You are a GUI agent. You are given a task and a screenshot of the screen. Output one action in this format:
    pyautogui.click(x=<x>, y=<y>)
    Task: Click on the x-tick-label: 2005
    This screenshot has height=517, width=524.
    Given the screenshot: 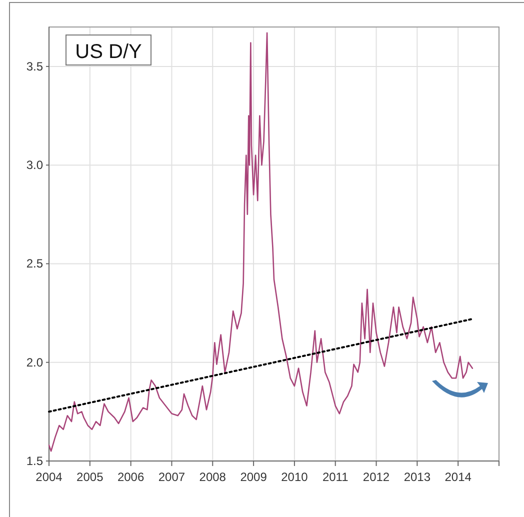 What is the action you would take?
    pyautogui.click(x=90, y=477)
    